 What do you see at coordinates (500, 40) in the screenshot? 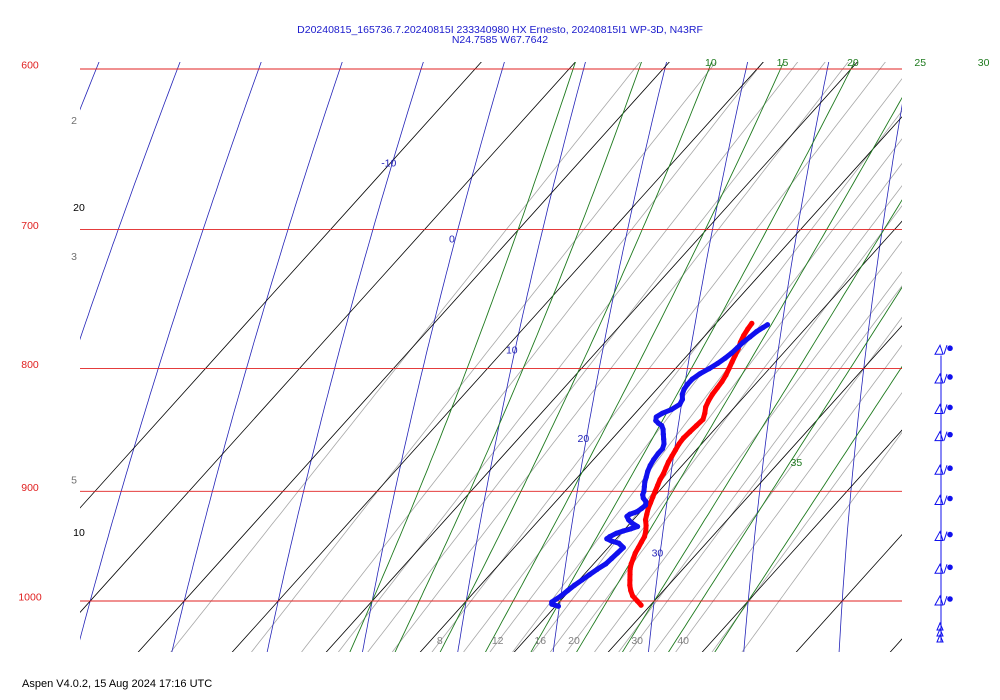
I see `chart-subtitle: N24.7585 W67.7642` at bounding box center [500, 40].